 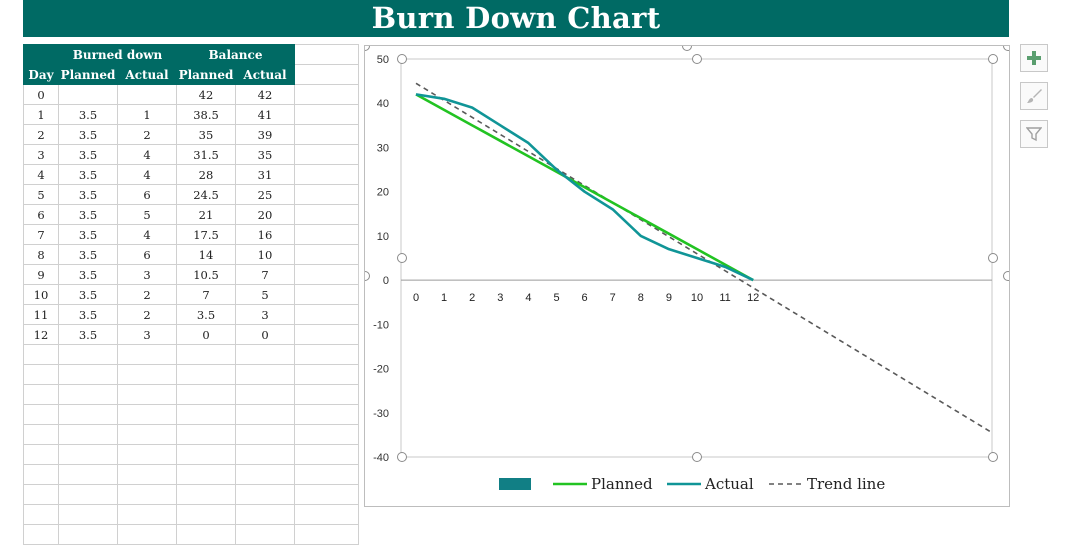 I want to click on chart-styles-button, so click(x=1034, y=96).